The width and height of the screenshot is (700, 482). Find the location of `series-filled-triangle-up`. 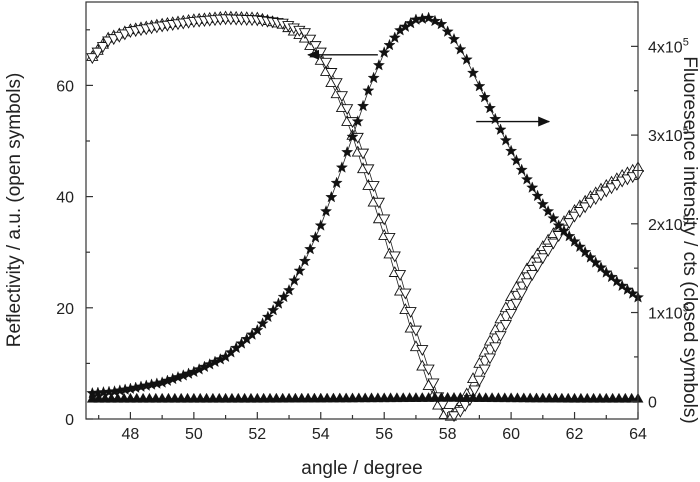

series-filled-triangle-up is located at coordinates (365, 397).